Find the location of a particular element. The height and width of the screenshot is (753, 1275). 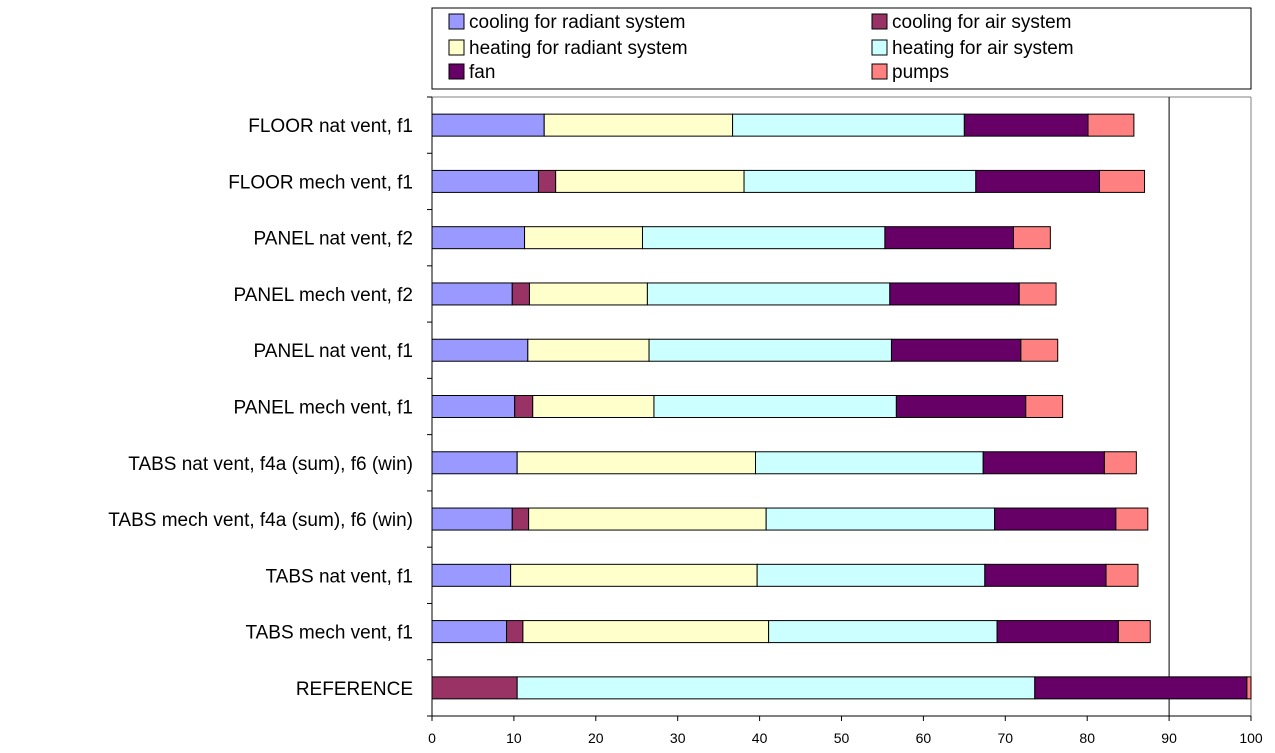

x-tick-label: 20 is located at coordinates (596, 738).